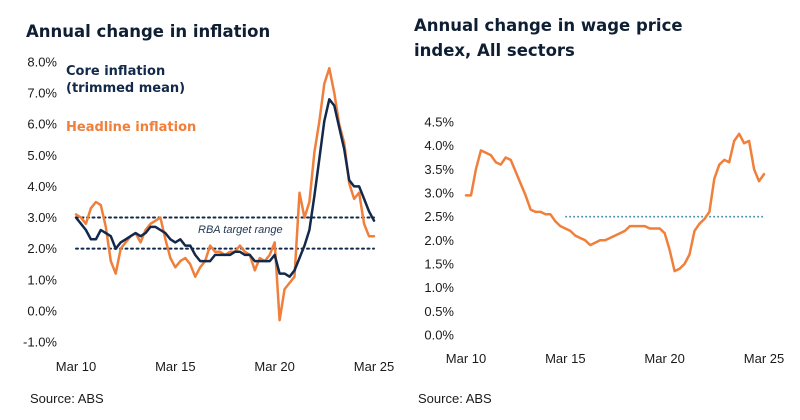 The image size is (800, 420). Describe the element at coordinates (42, 62) in the screenshot. I see `y-tick-label: 8.0%` at that location.